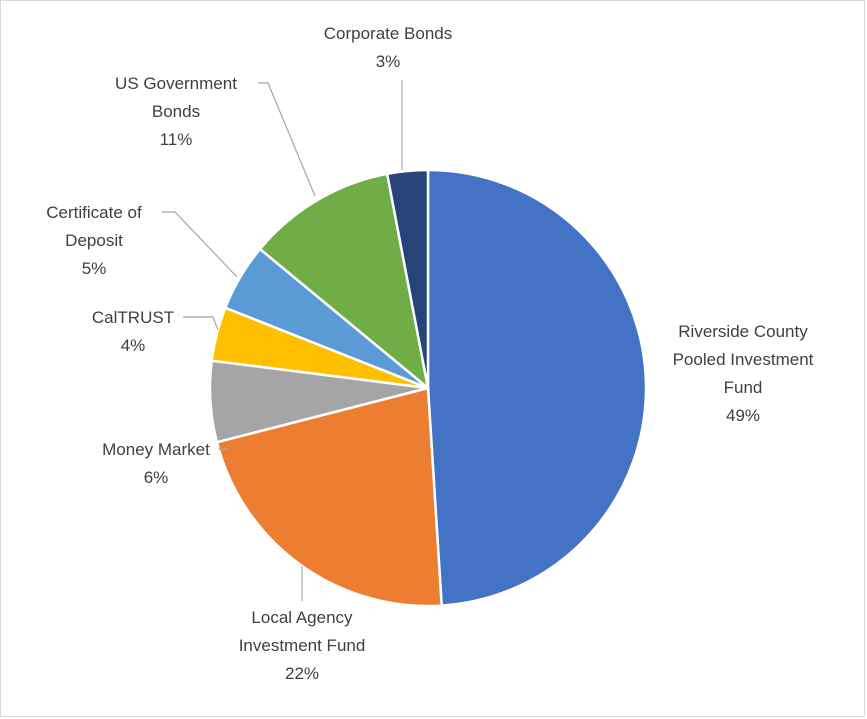 Image resolution: width=867 pixels, height=719 pixels. Describe the element at coordinates (388, 47) in the screenshot. I see `data-label-corporate-bonds: Corporate Bonds 3%` at that location.